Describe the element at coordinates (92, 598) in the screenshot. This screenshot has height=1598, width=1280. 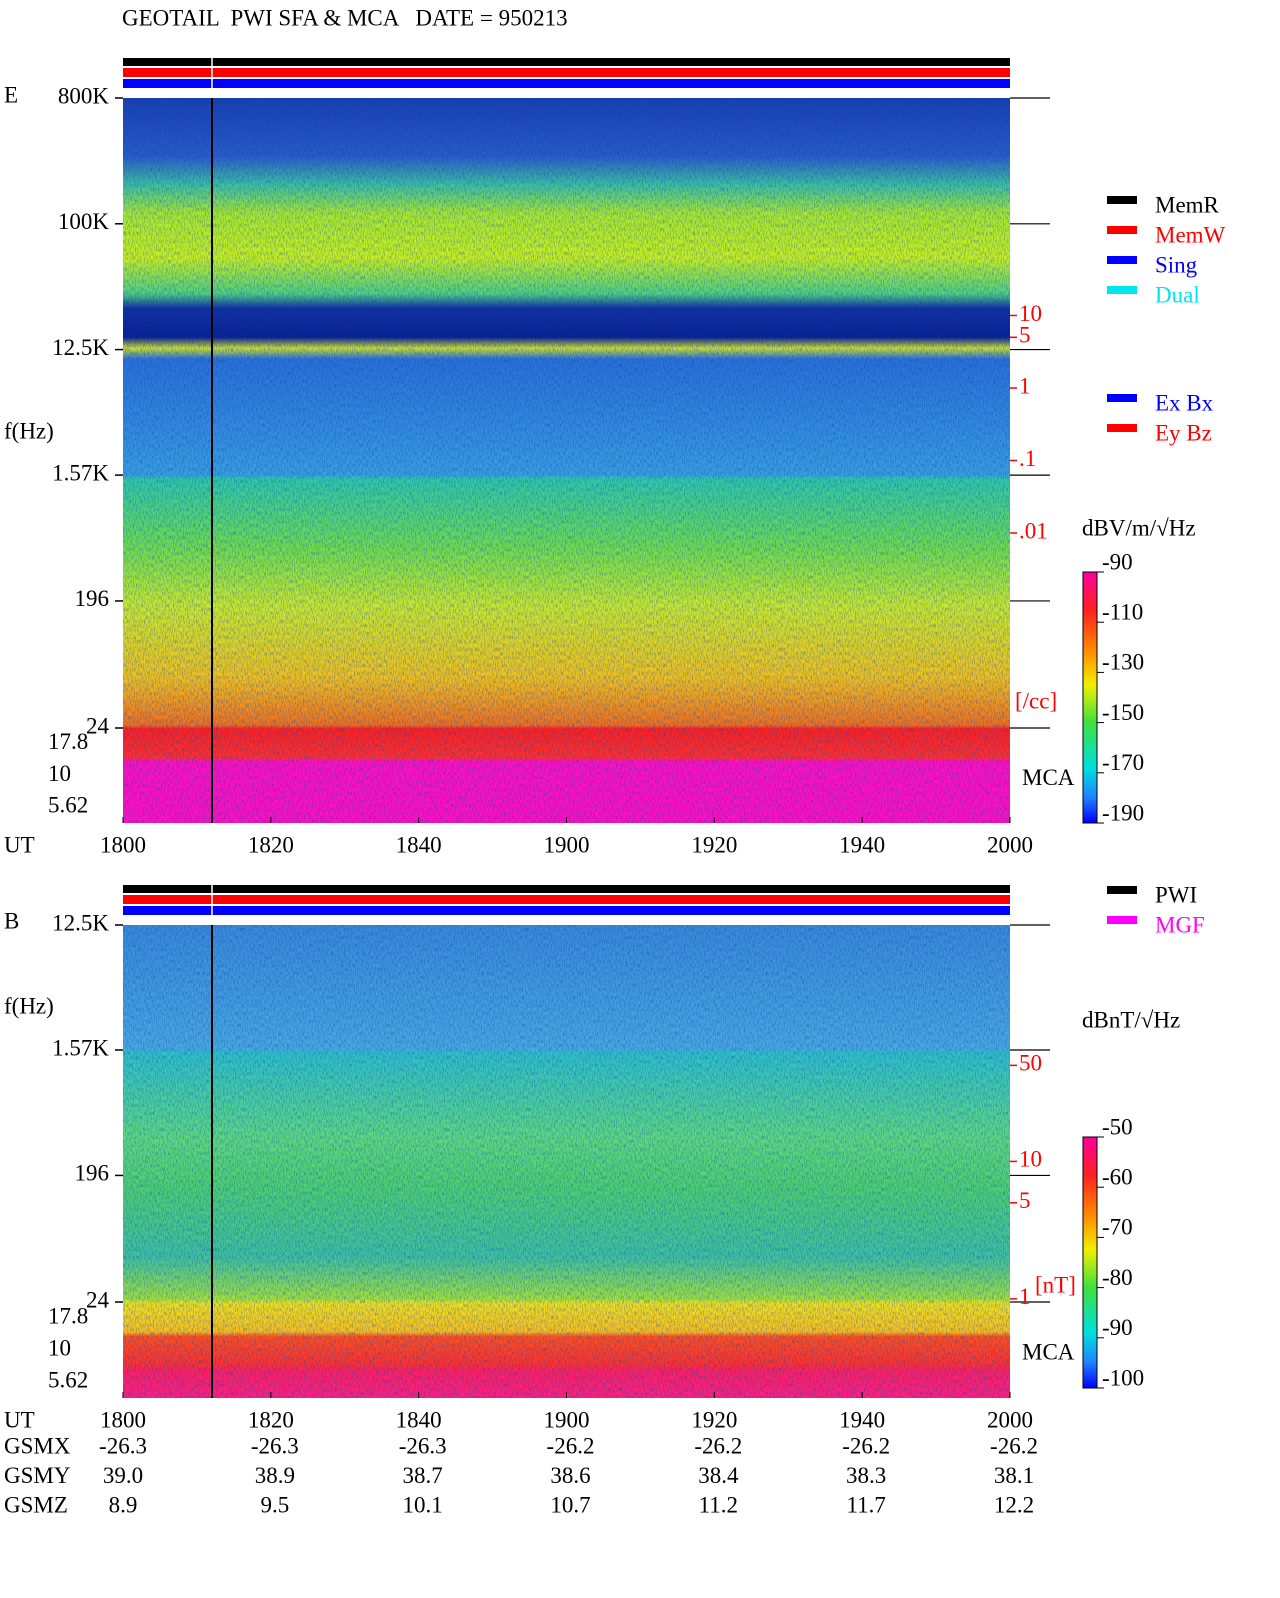
I see `y-tick-label: 196` at that location.